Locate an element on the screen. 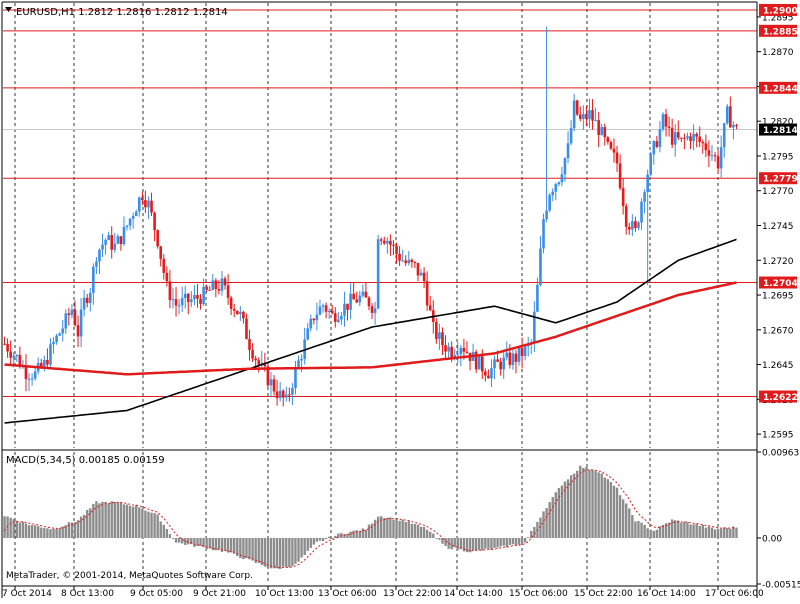 The width and height of the screenshot is (800, 604). time-tick-label: 15 Oct 06:00 is located at coordinates (538, 594).